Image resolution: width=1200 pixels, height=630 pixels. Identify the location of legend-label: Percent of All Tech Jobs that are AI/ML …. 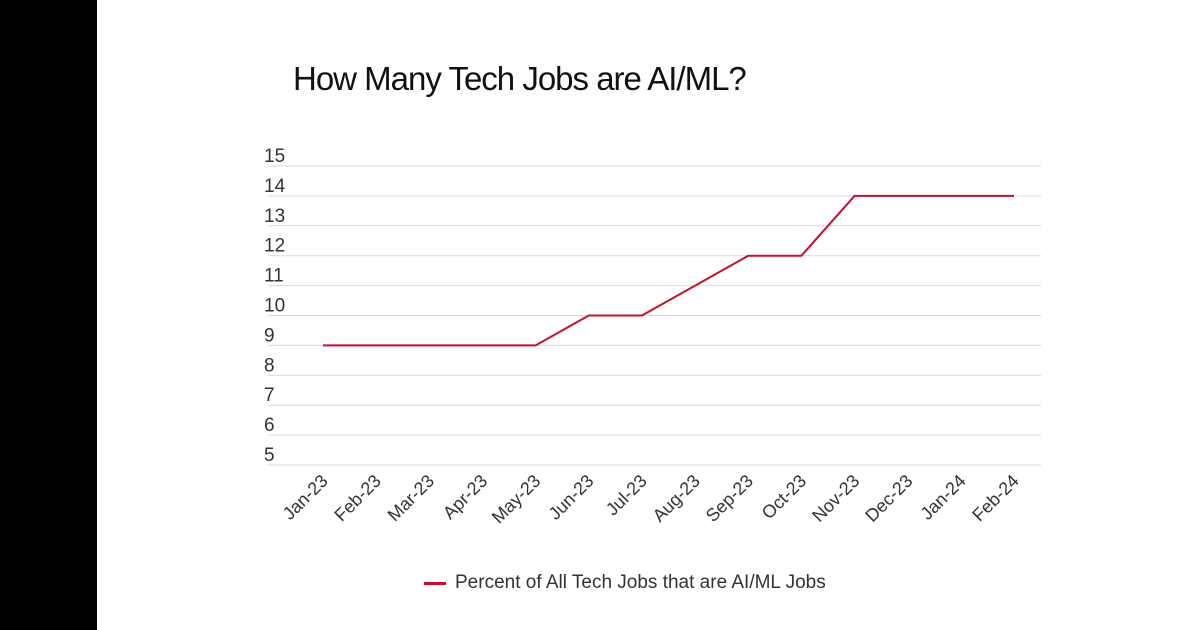
(640, 582).